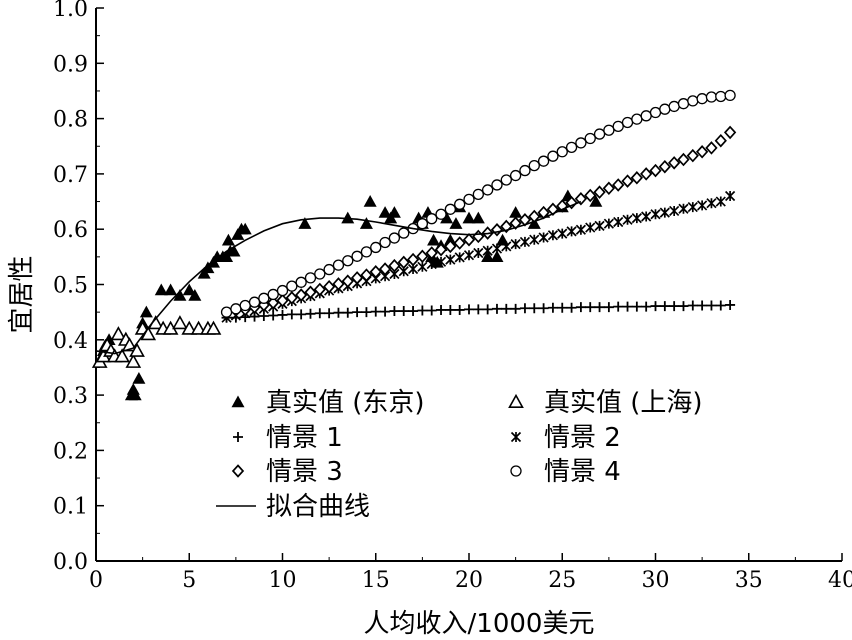  I want to click on legend-label: 拟合曲线, so click(318, 507).